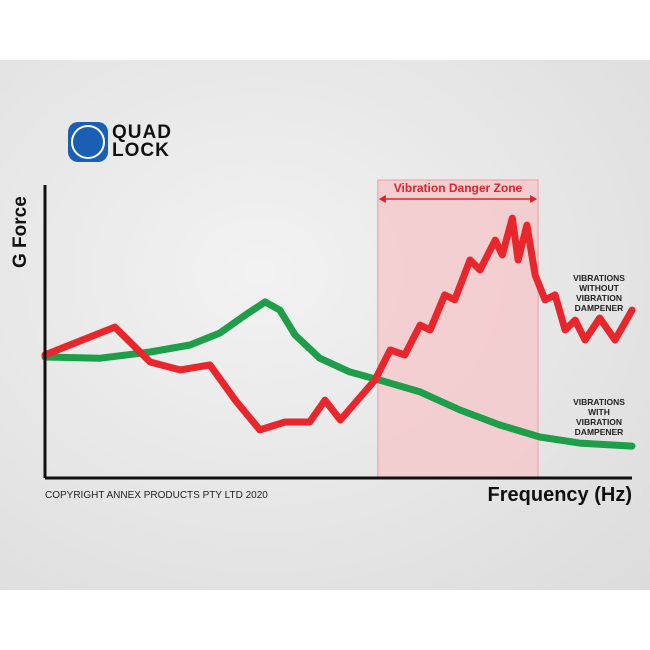  Describe the element at coordinates (20, 232) in the screenshot. I see `y-axis-label: G Force` at that location.